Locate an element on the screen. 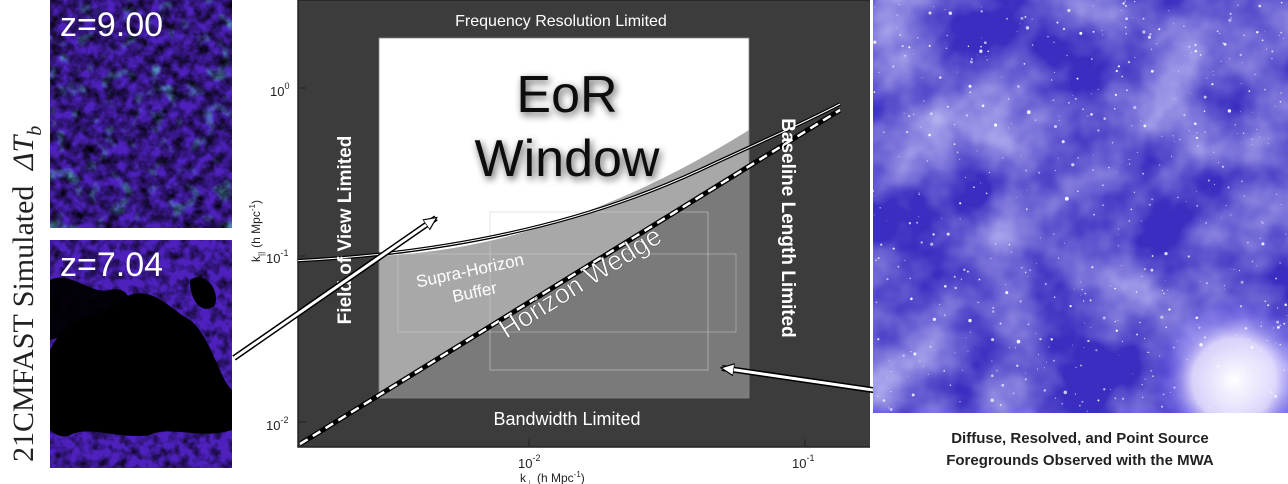 The width and height of the screenshot is (1288, 484). caption-line2: Foregrounds Observed with the MWA is located at coordinates (1080, 460).